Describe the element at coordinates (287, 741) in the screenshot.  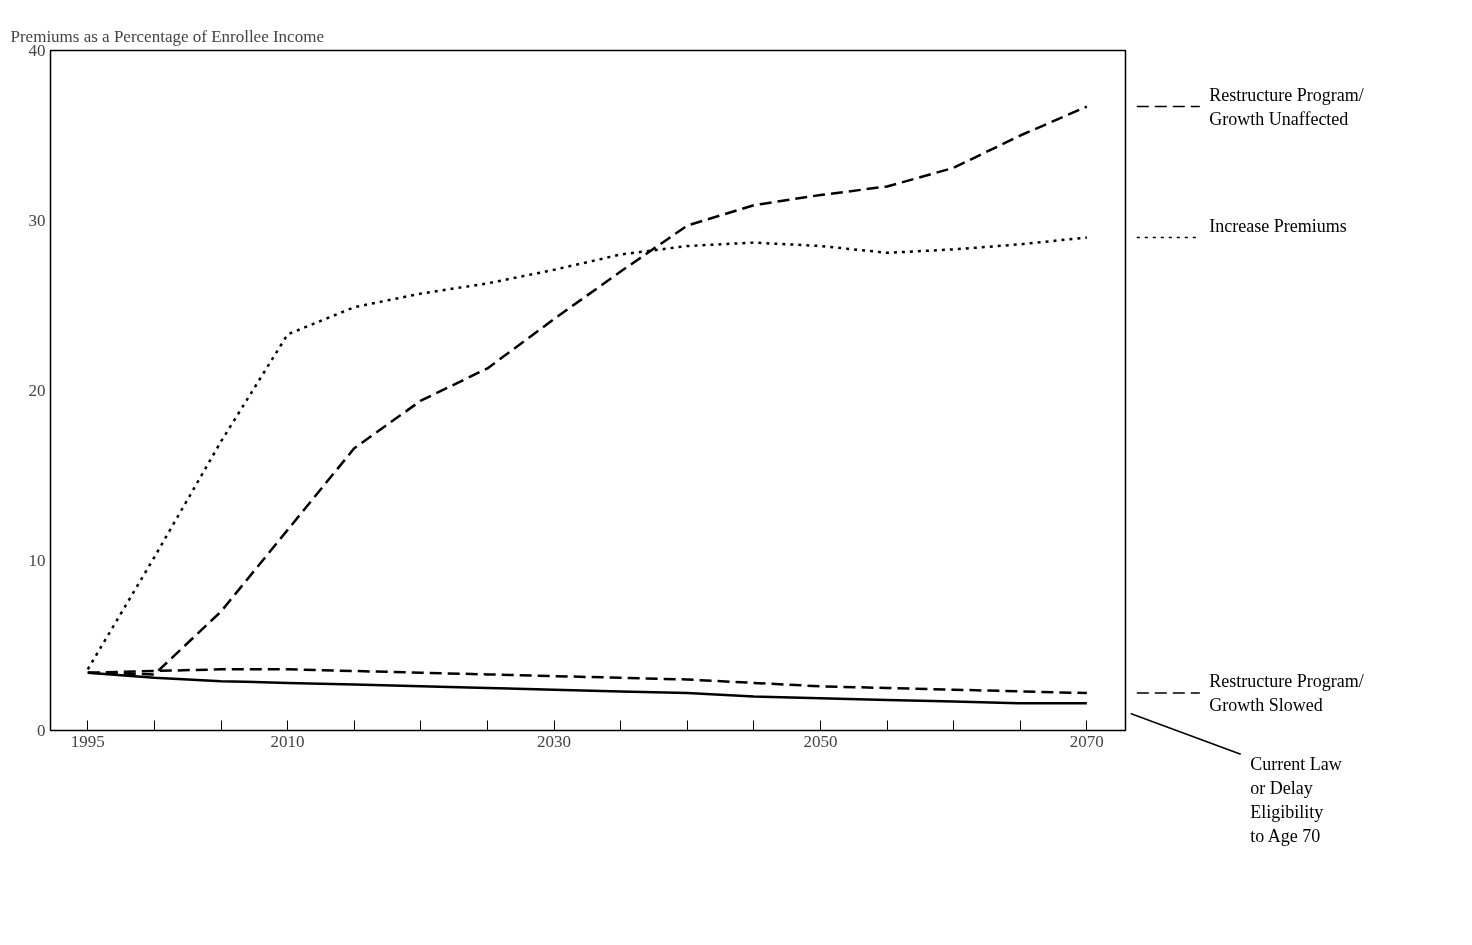
I see `x-tick-label: 2010` at that location.